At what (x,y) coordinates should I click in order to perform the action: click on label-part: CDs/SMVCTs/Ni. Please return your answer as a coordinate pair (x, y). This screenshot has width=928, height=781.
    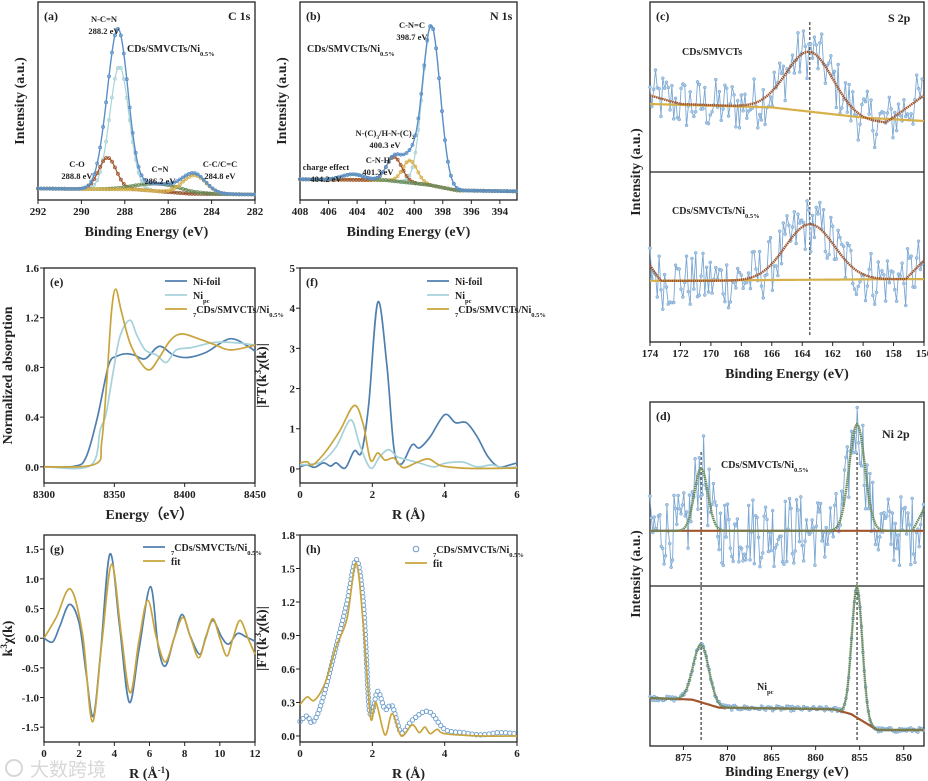
    Looking at the image, I should click on (163, 49).